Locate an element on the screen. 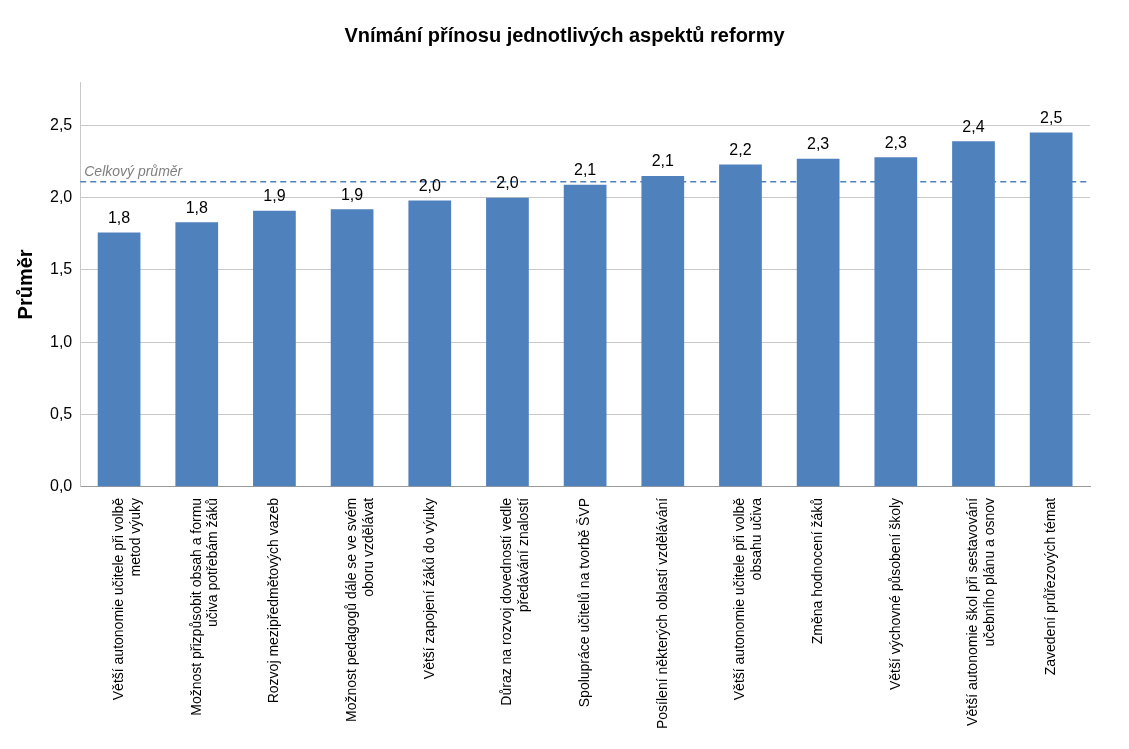 Image resolution: width=1129 pixels, height=749 pixels. x-tick-label: Možnost pedagogů dále se ve svém oboru vzdělávat is located at coordinates (359, 610).